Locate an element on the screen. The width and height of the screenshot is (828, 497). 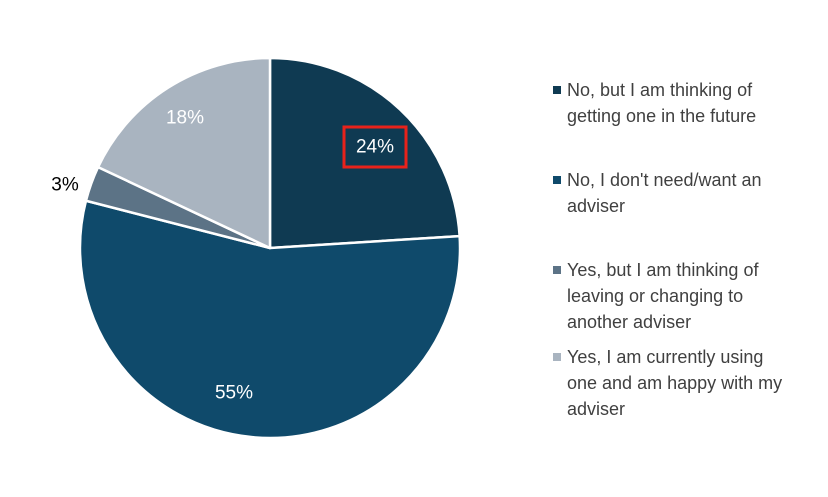
highlight-box is located at coordinates (375, 147).